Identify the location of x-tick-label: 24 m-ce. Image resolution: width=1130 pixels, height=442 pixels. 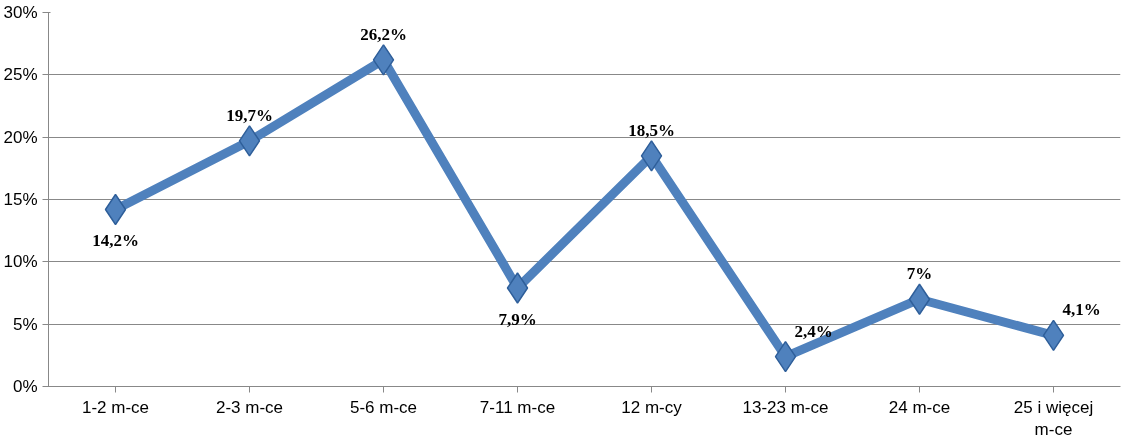
(919, 407).